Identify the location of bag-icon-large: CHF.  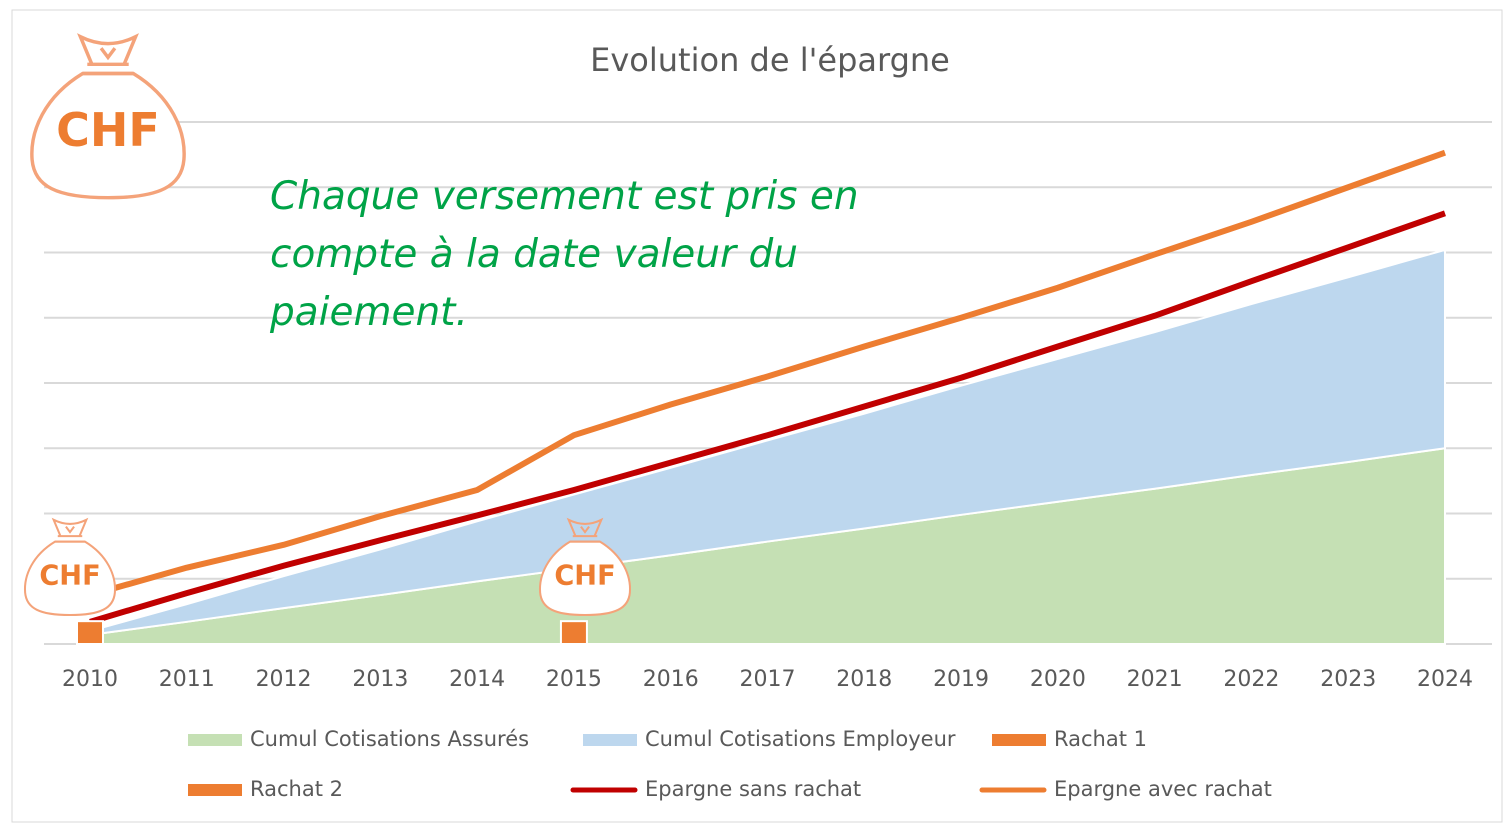
(108, 116).